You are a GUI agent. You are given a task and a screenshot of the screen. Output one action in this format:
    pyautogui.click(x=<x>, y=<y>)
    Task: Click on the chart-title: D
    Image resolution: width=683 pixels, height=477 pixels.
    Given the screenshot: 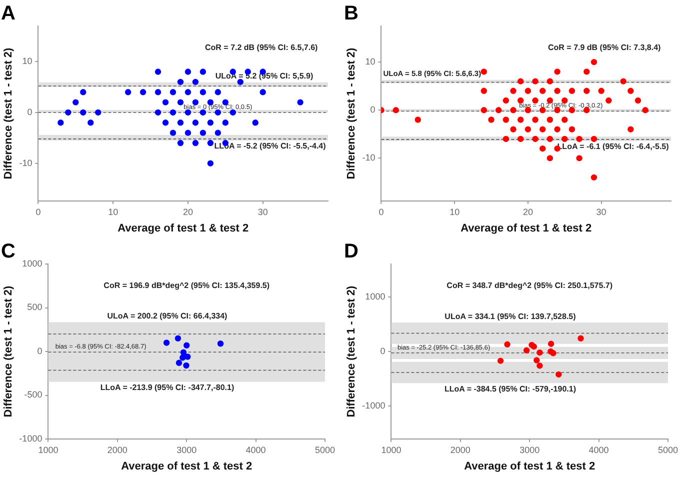 What is the action you would take?
    pyautogui.click(x=351, y=251)
    